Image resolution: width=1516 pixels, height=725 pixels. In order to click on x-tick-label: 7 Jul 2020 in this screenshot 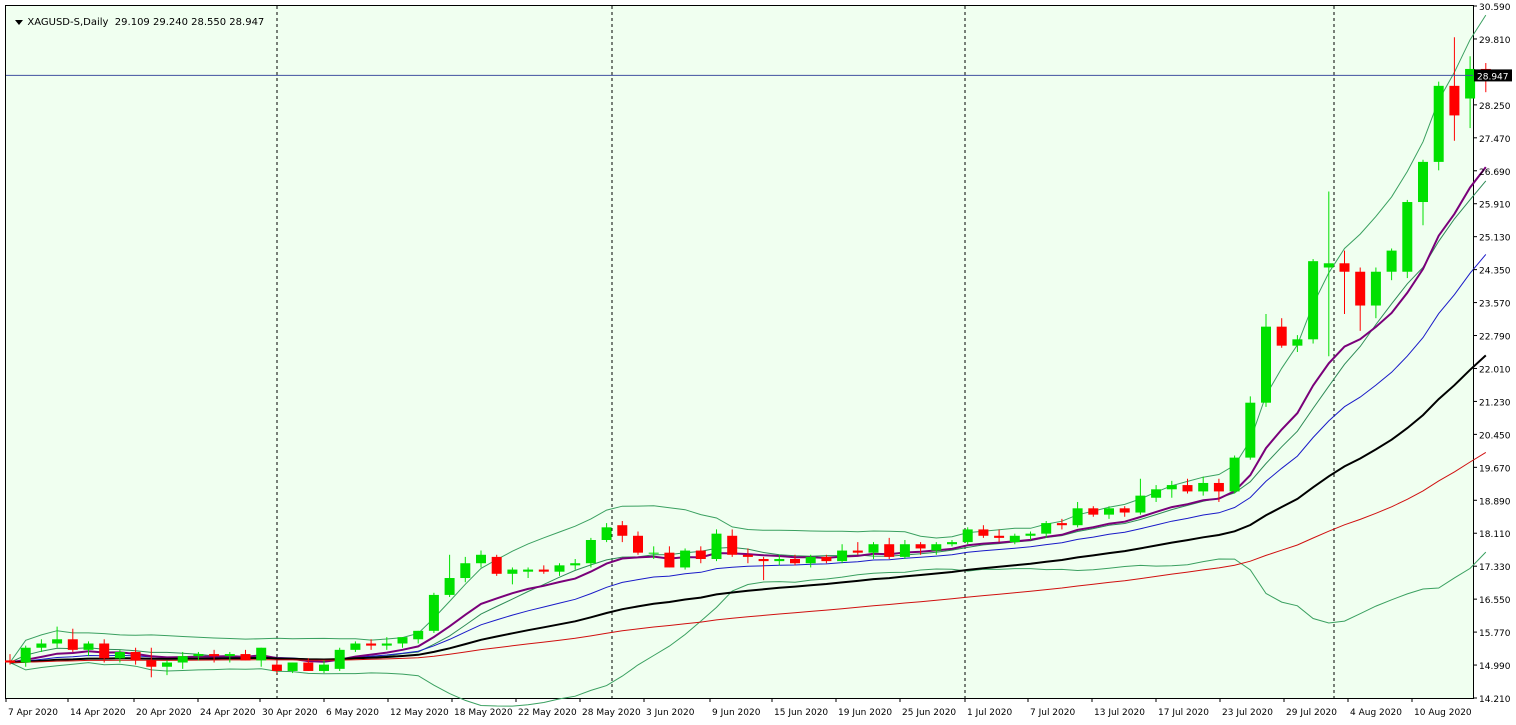, I will do `click(1052, 713)`.